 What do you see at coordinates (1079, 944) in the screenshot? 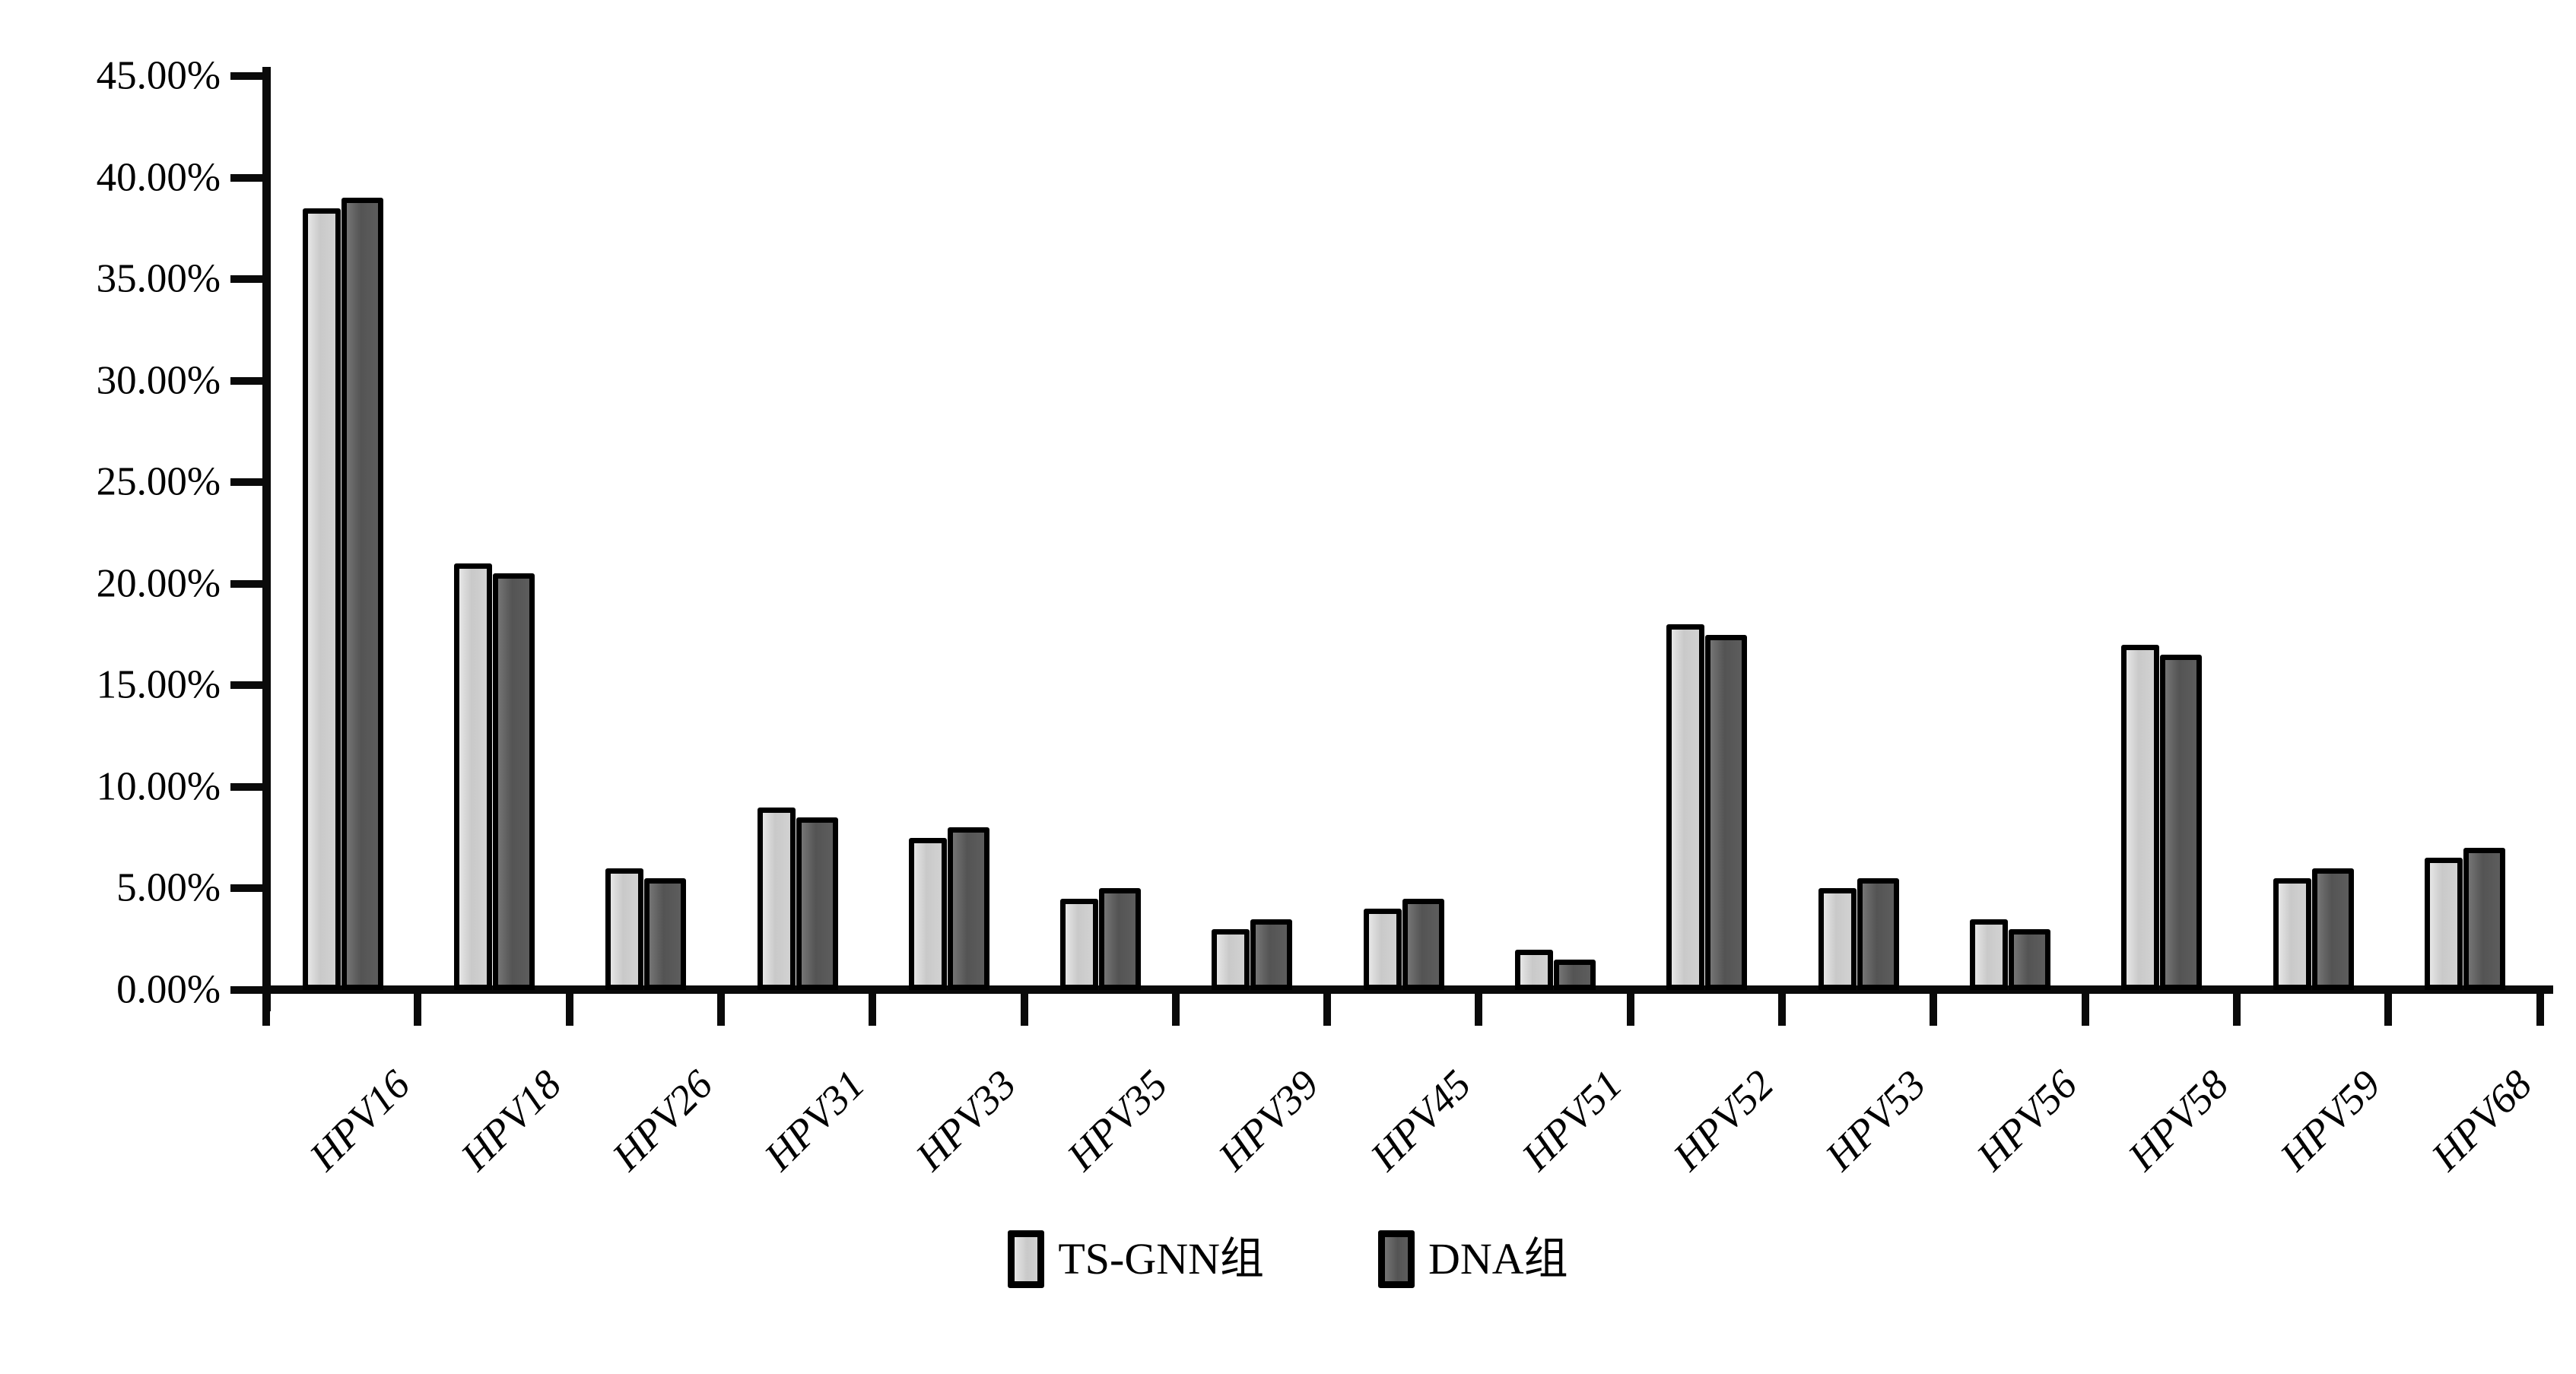
I see `bar-TS-GNN组-hpv35` at bounding box center [1079, 944].